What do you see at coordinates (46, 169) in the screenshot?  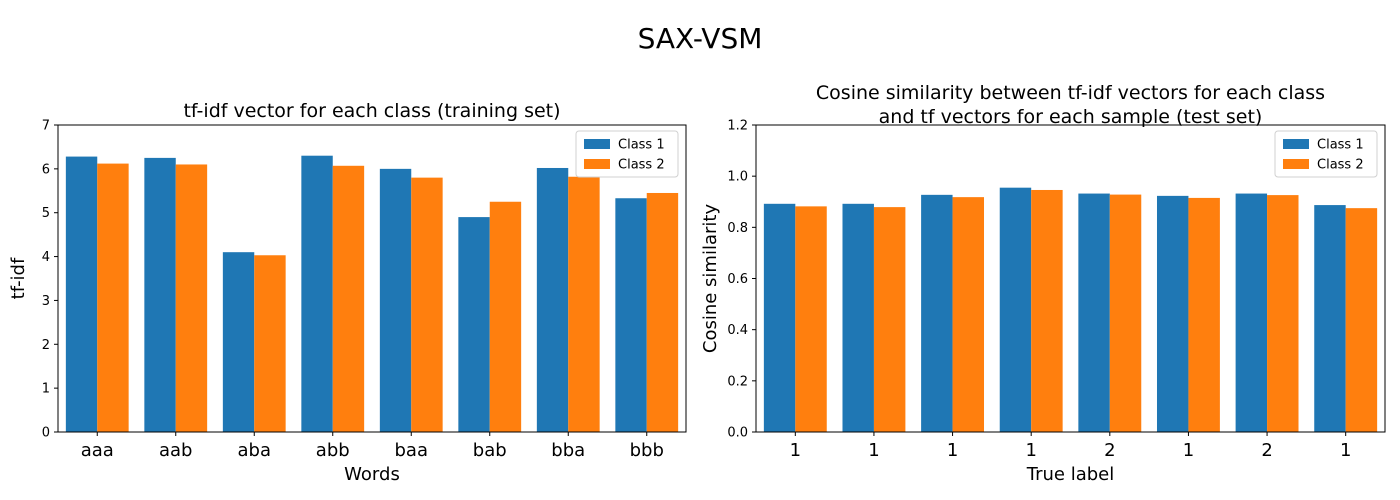 I see `y-tick-label: 6` at bounding box center [46, 169].